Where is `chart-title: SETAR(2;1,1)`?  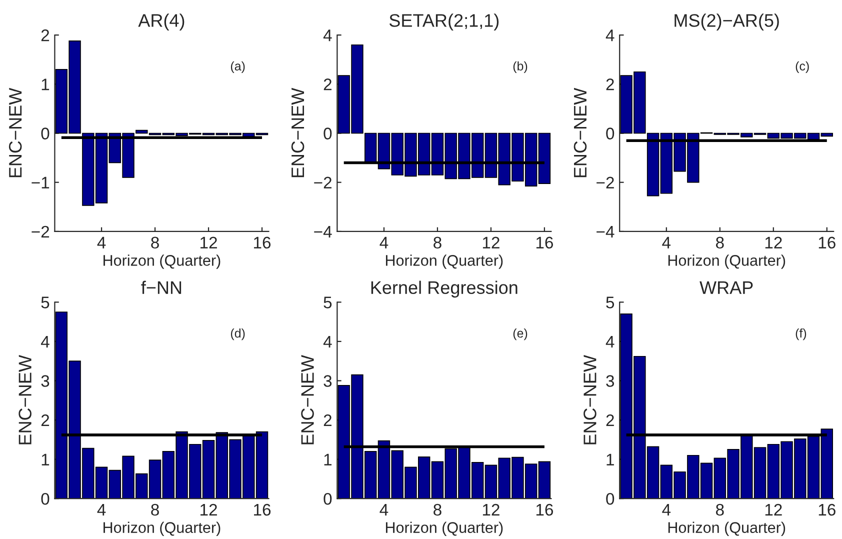 chart-title: SETAR(2;1,1) is located at coordinates (444, 22).